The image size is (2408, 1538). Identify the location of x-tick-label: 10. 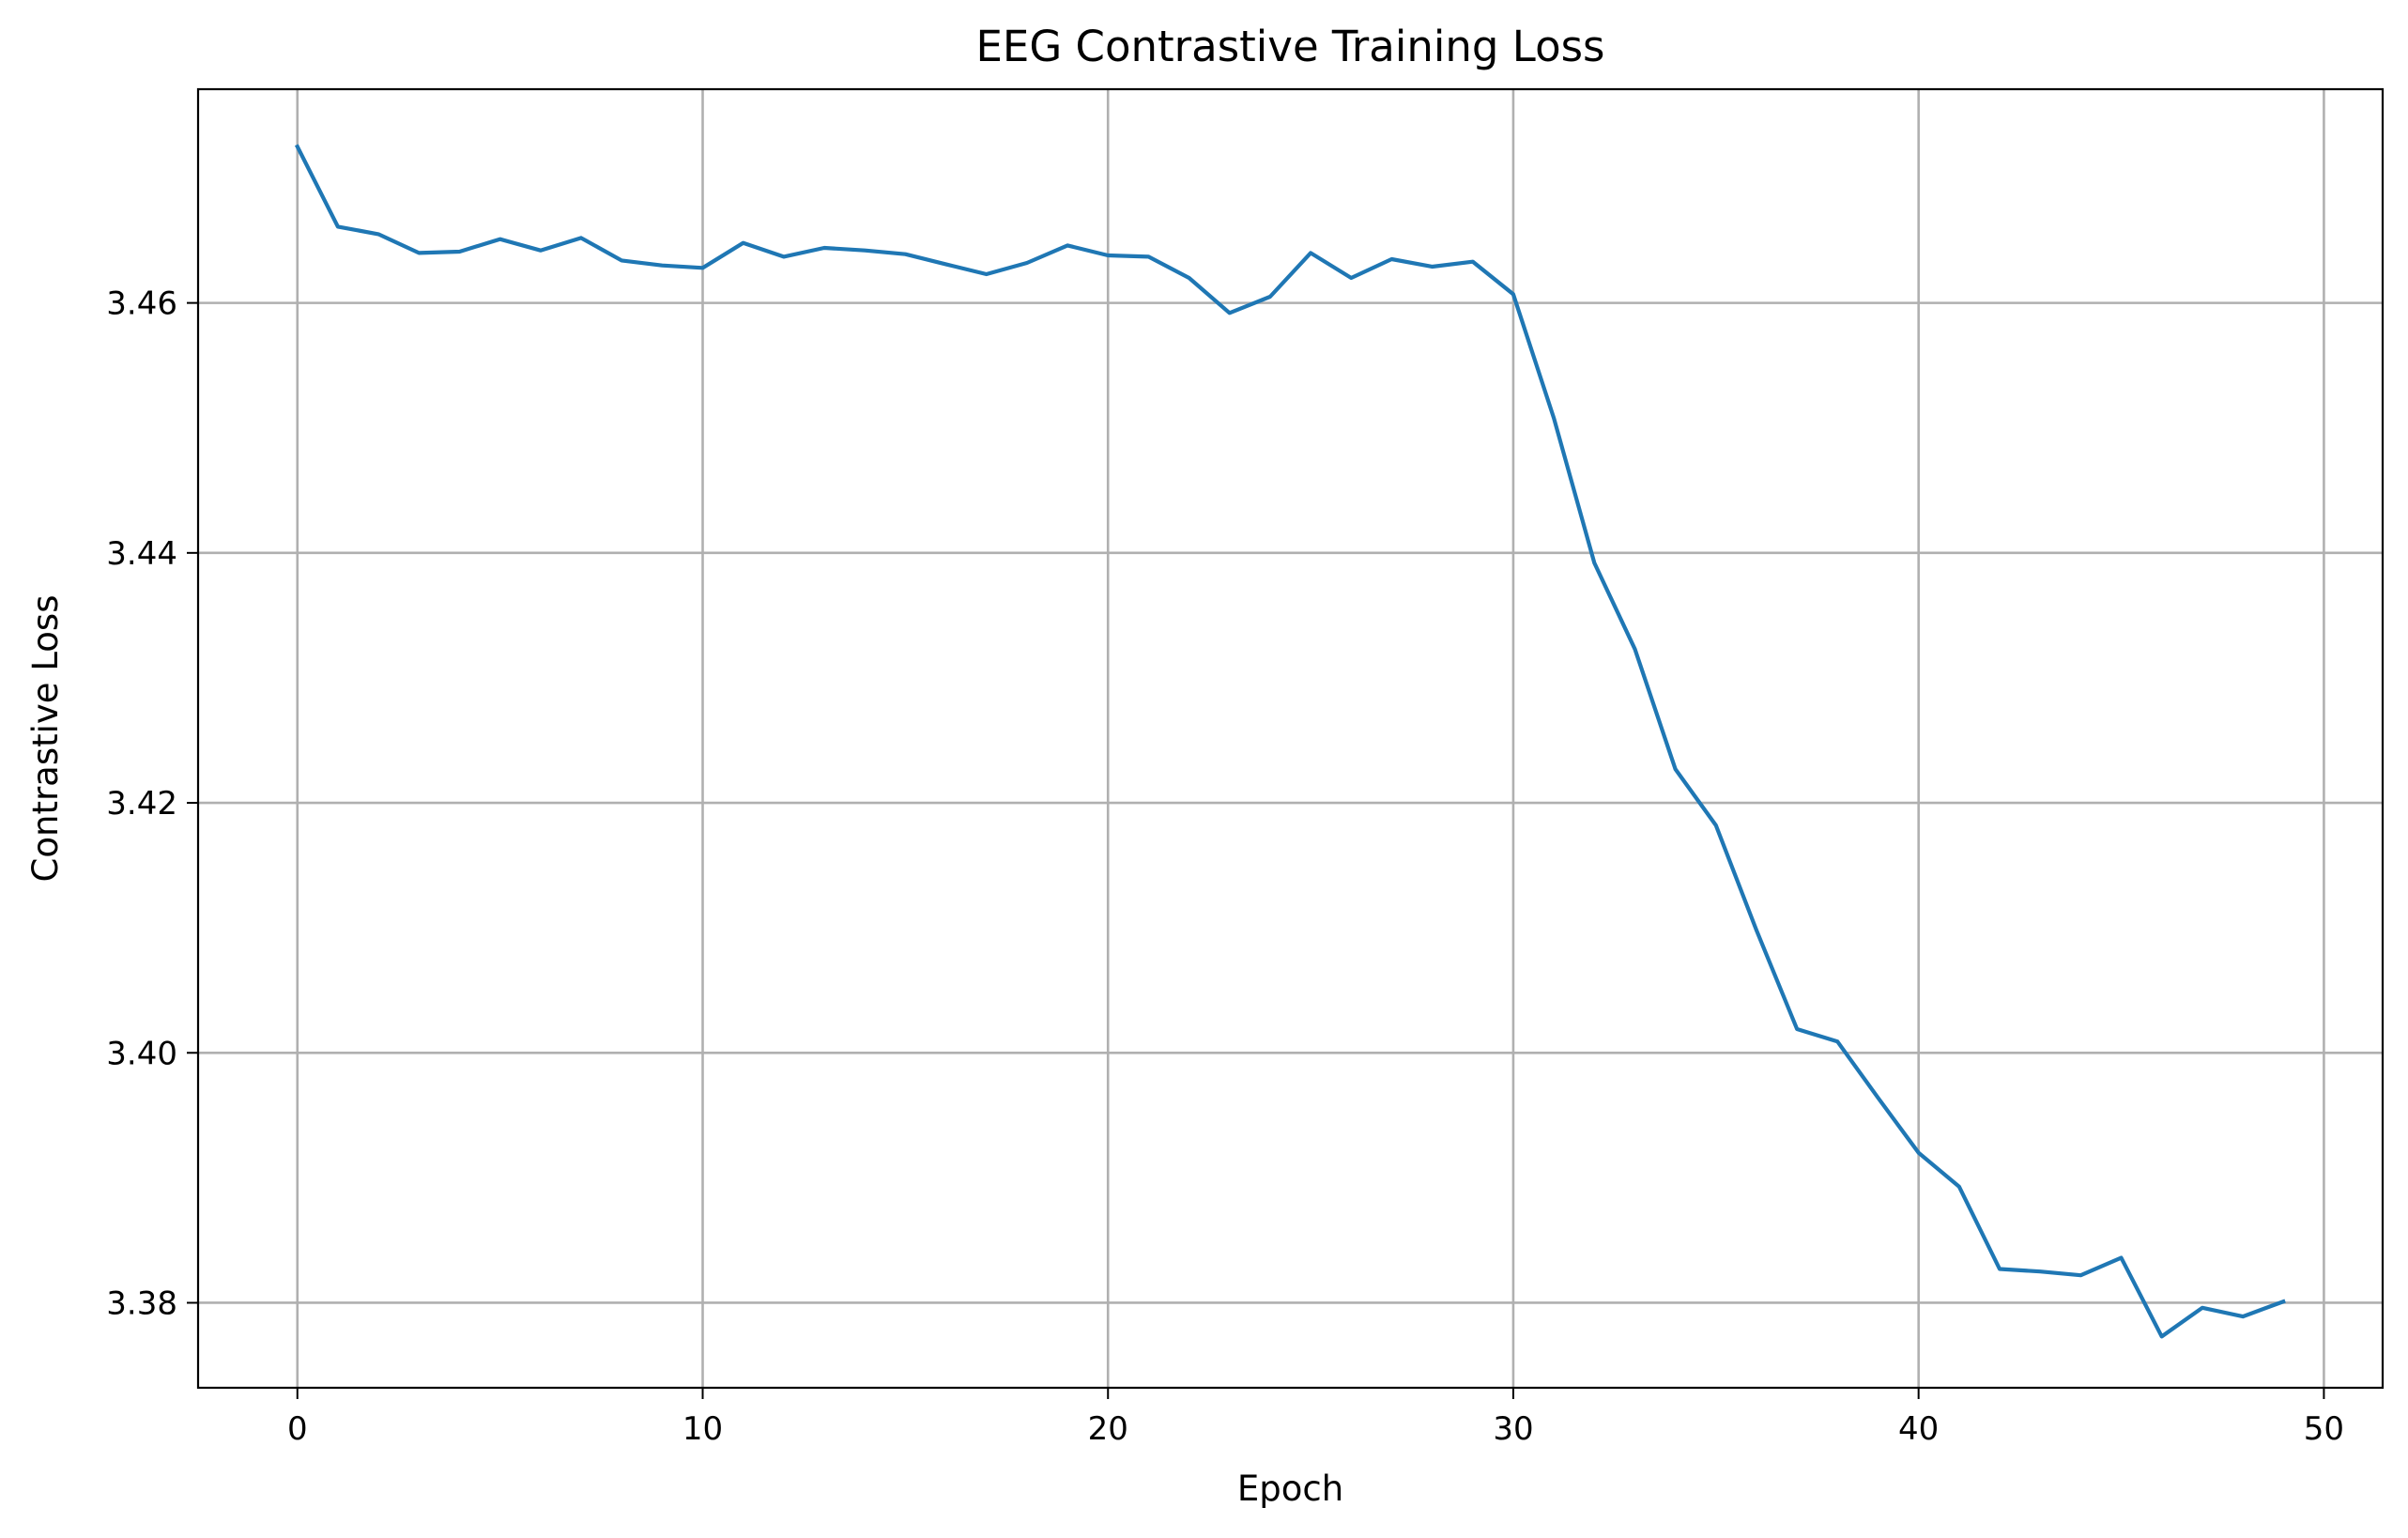
(703, 1429).